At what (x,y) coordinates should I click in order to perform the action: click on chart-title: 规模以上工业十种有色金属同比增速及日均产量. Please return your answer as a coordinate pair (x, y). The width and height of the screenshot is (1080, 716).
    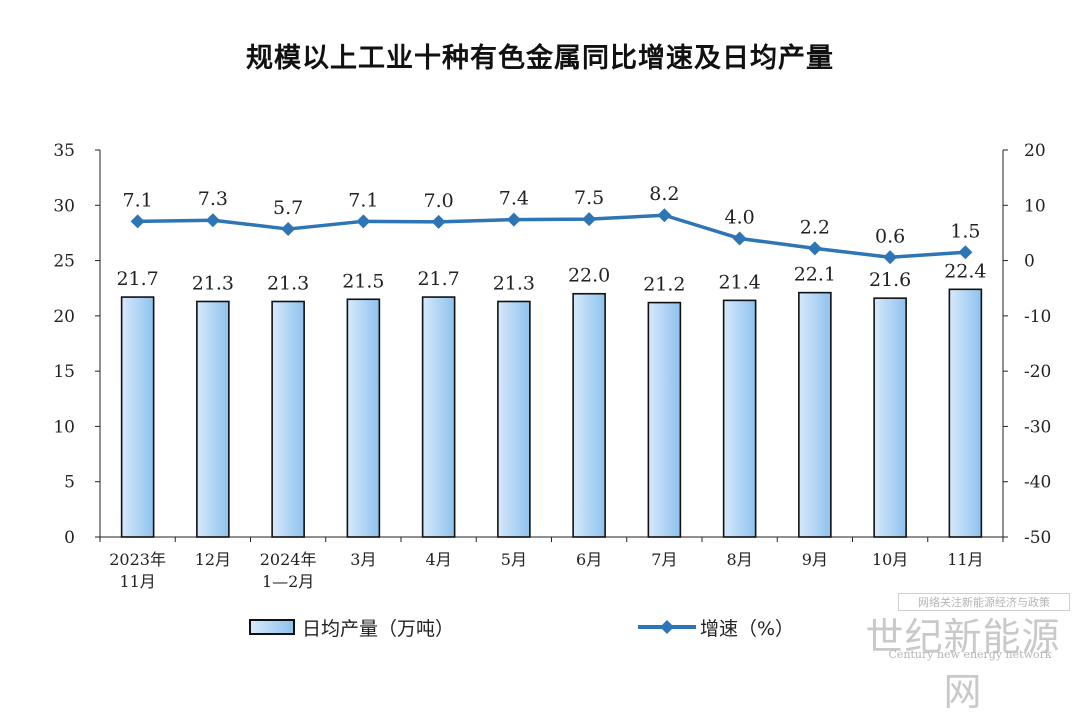
    Looking at the image, I should click on (540, 58).